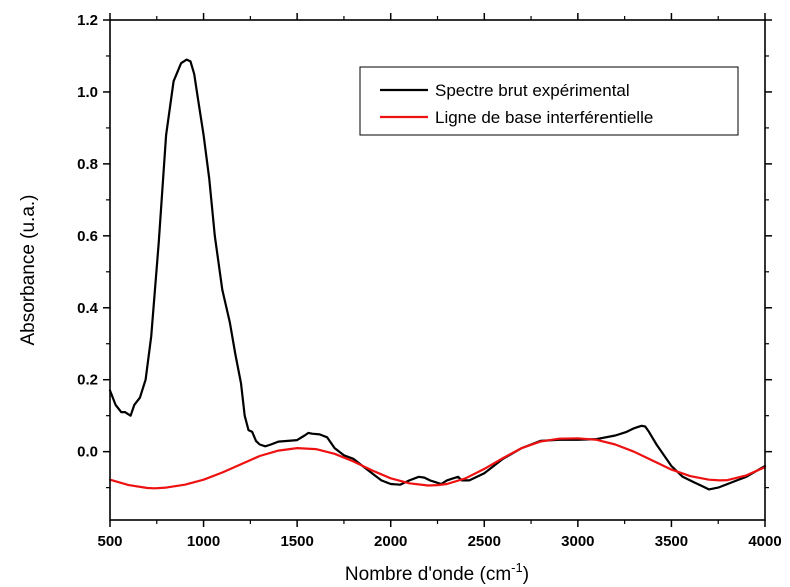 Image resolution: width=790 pixels, height=587 pixels. What do you see at coordinates (87, 380) in the screenshot?
I see `y-tick-label: 0.2` at bounding box center [87, 380].